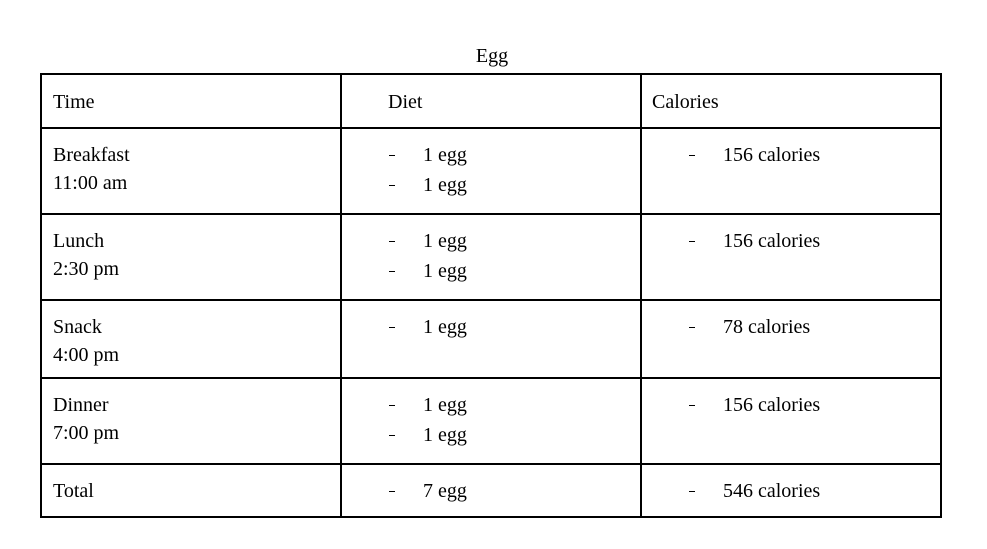 The width and height of the screenshot is (987, 549). I want to click on table-row: Lunch 2:30 pm 1 egg 1 egg 156 calories, so click(491, 257).